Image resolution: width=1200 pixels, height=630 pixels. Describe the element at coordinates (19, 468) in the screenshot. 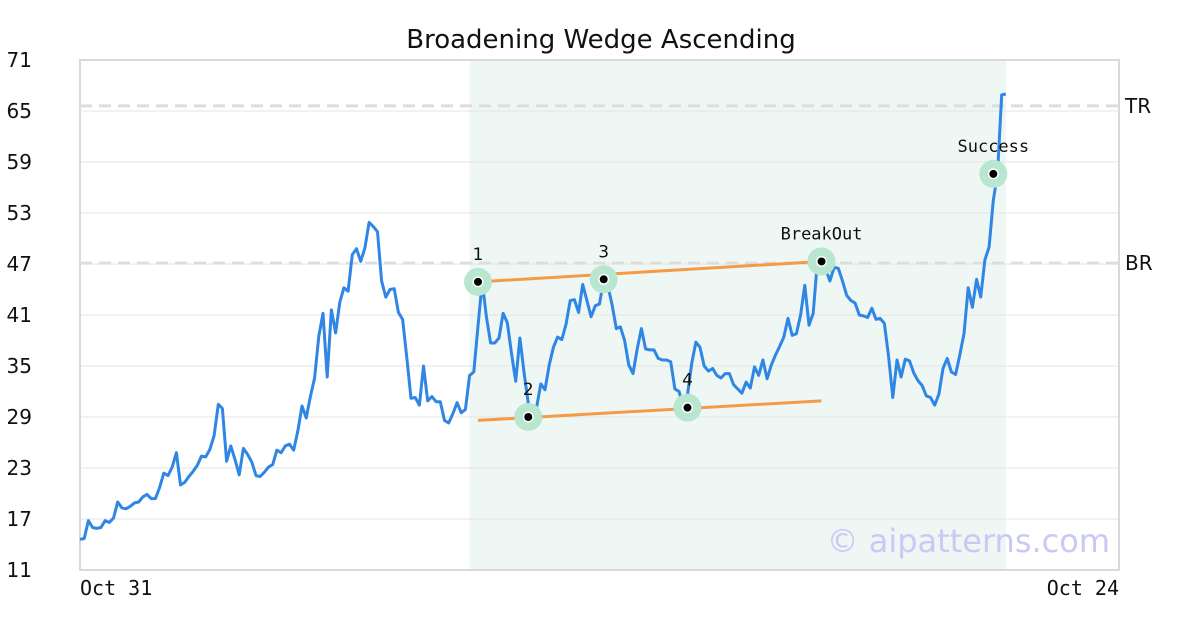

I see `y-tick-label: 23` at that location.